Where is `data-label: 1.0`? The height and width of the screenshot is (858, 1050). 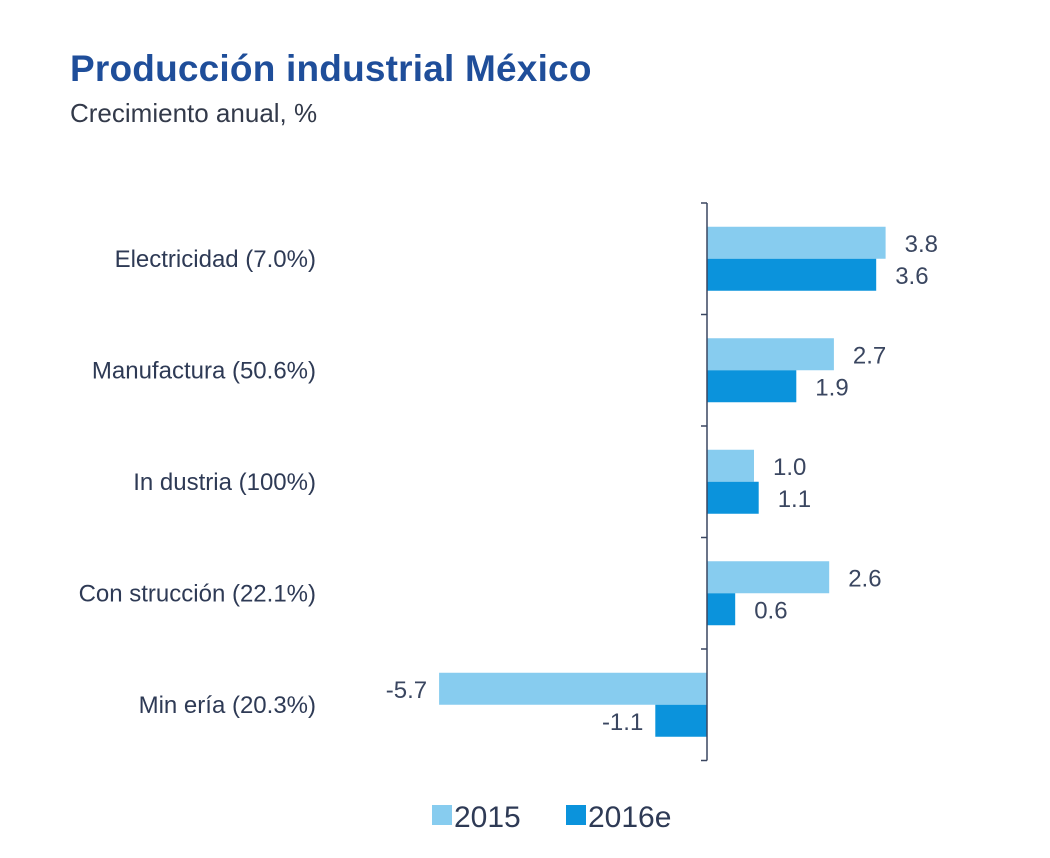 data-label: 1.0 is located at coordinates (789, 467).